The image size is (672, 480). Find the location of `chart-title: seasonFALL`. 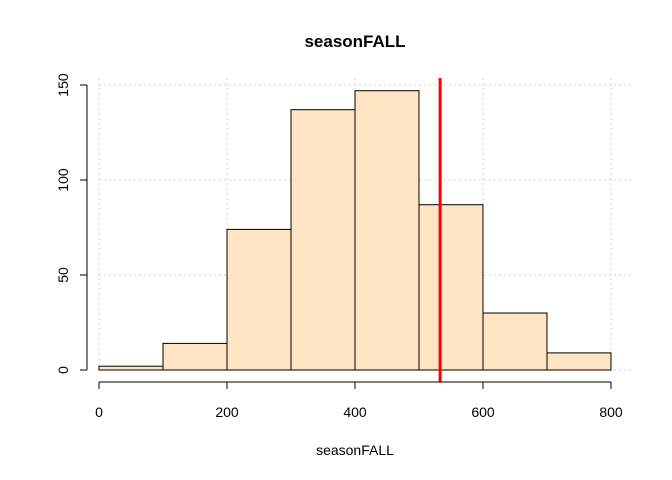

chart-title: seasonFALL is located at coordinates (354, 41).